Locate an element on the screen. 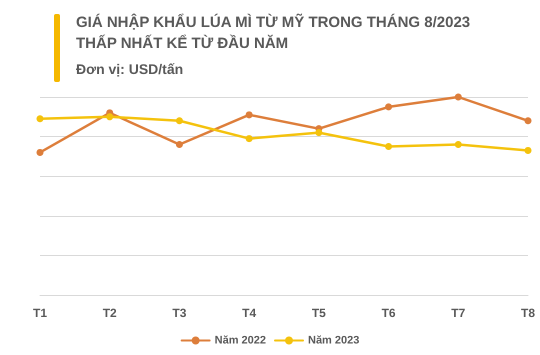 This screenshot has width=540, height=355. chart-title: GIÁ NHẬP KHẨU LÚA MÌ TỪ MỸ TRONG THÁNG 8/2023 THẤP NHẤT KỂ TỪ ĐẦU NĂM is located at coordinates (274, 33).